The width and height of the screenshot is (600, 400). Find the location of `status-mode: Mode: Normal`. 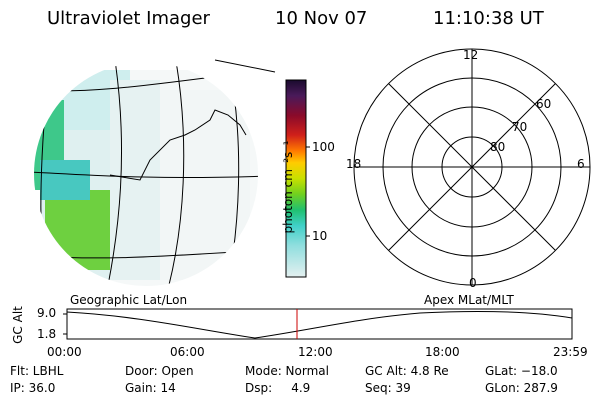

status-mode: Mode: Normal is located at coordinates (287, 371).